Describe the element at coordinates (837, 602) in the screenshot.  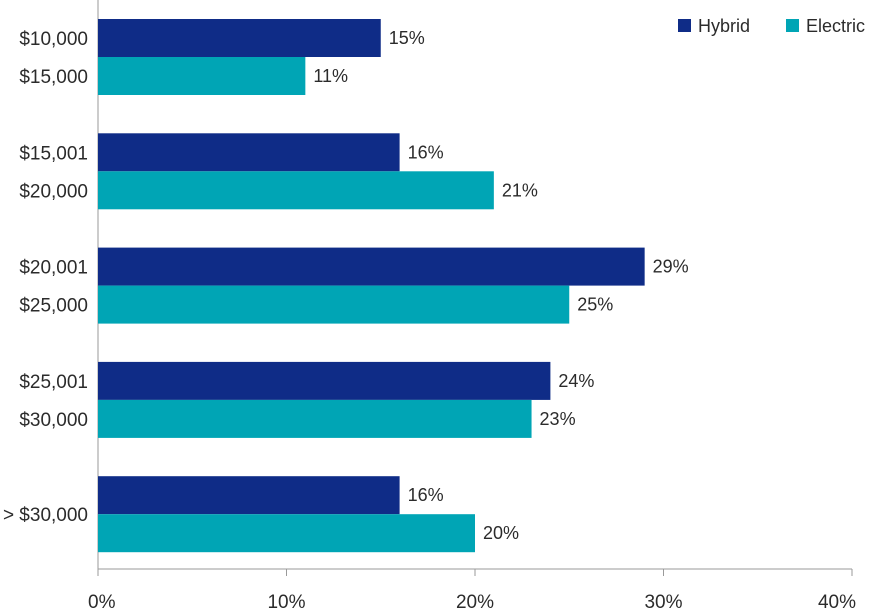
I see `x-tick-label: 40%` at that location.